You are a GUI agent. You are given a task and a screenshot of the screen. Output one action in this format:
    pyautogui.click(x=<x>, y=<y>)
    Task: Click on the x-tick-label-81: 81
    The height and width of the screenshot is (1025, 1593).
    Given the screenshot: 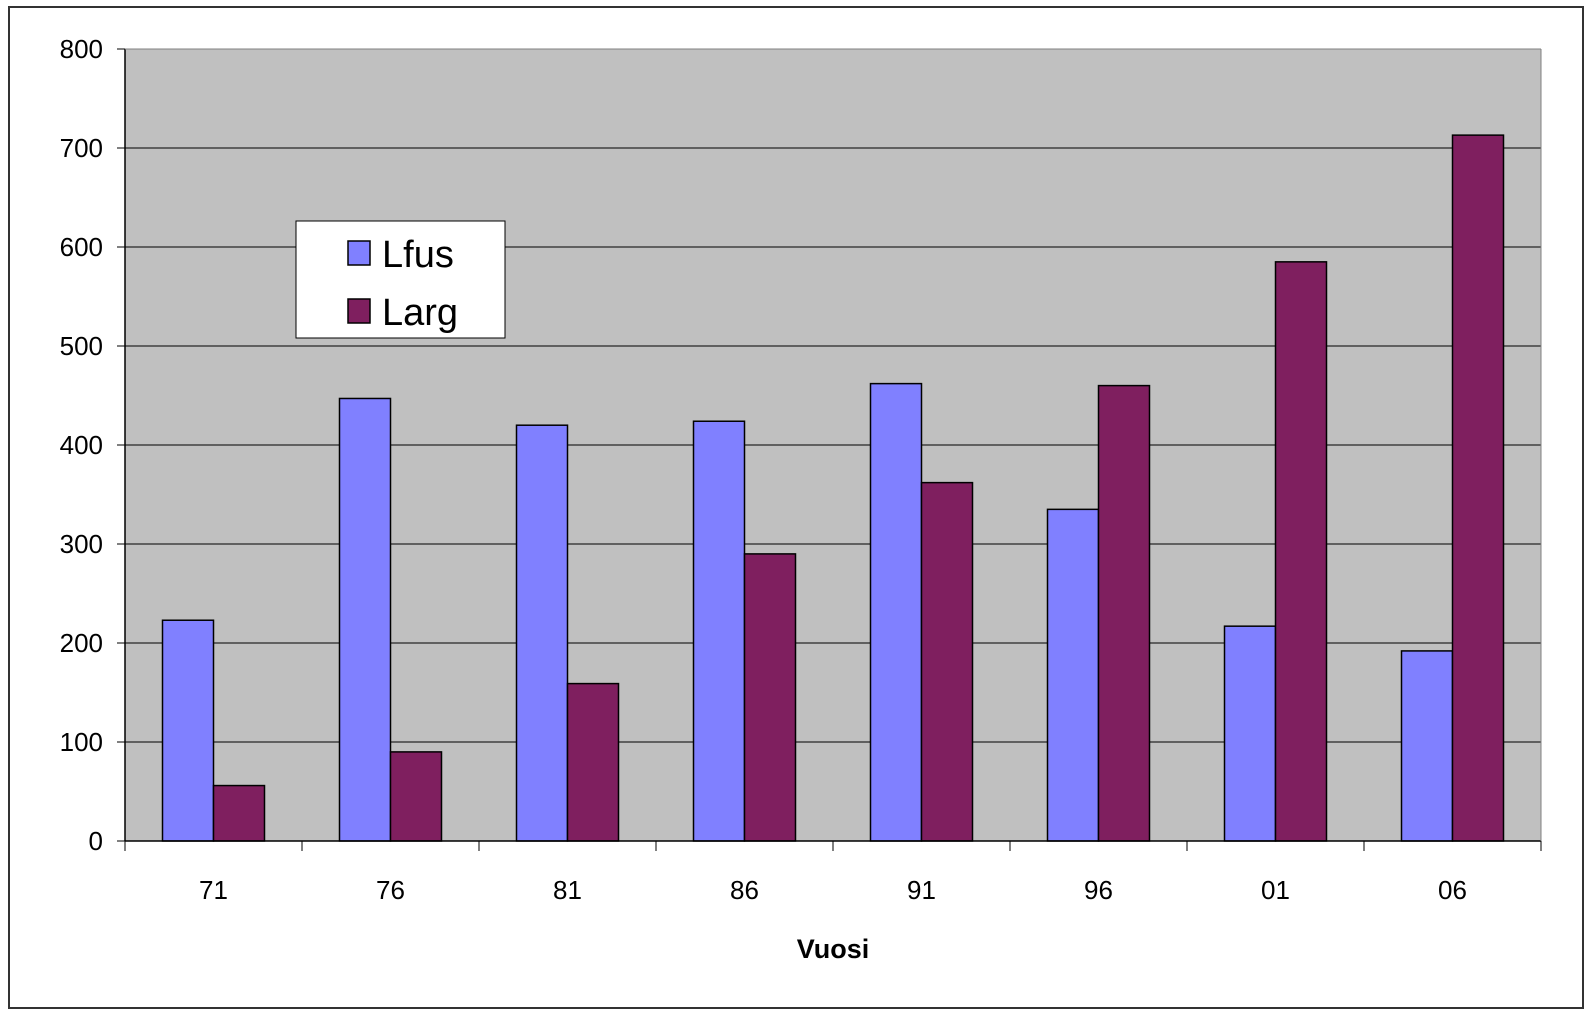 What is the action you would take?
    pyautogui.click(x=567, y=890)
    